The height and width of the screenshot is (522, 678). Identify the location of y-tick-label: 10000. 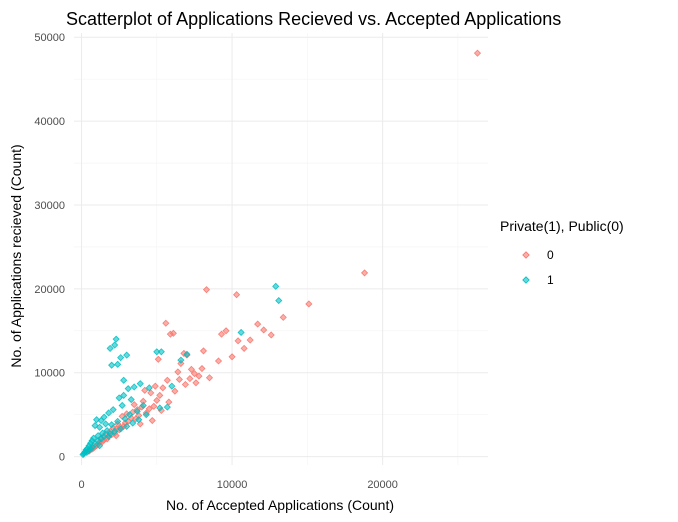
(49, 374).